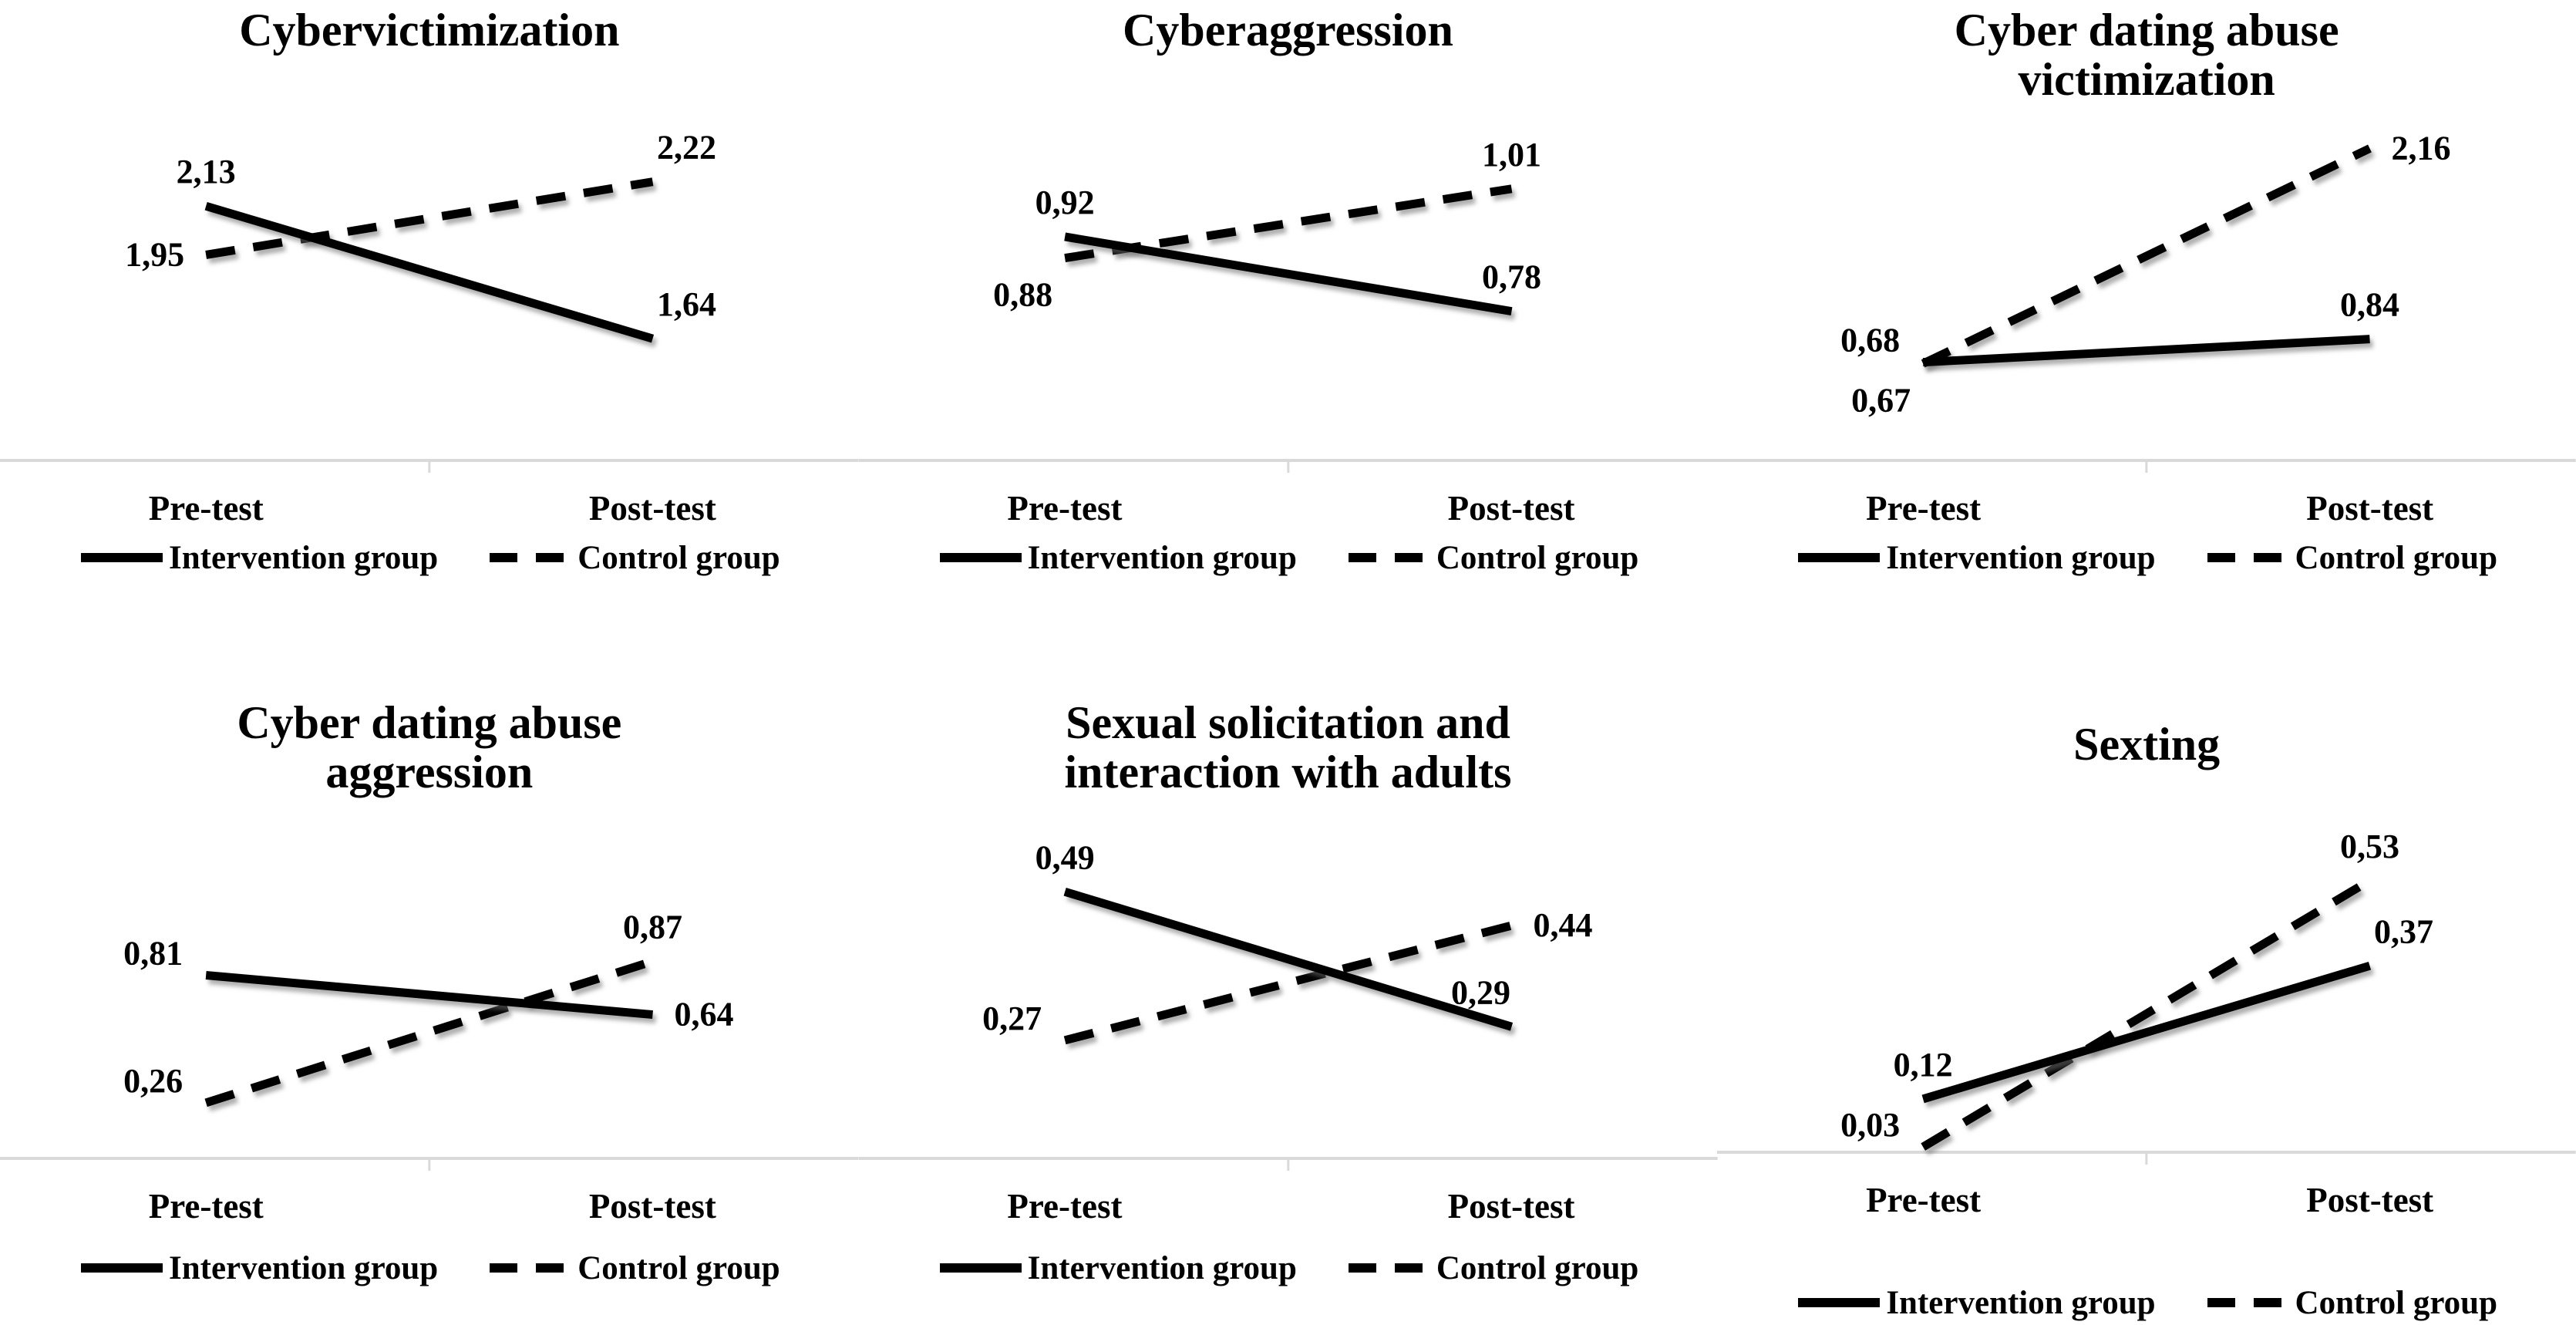  What do you see at coordinates (704, 1014) in the screenshot?
I see `data-label: 0,64` at bounding box center [704, 1014].